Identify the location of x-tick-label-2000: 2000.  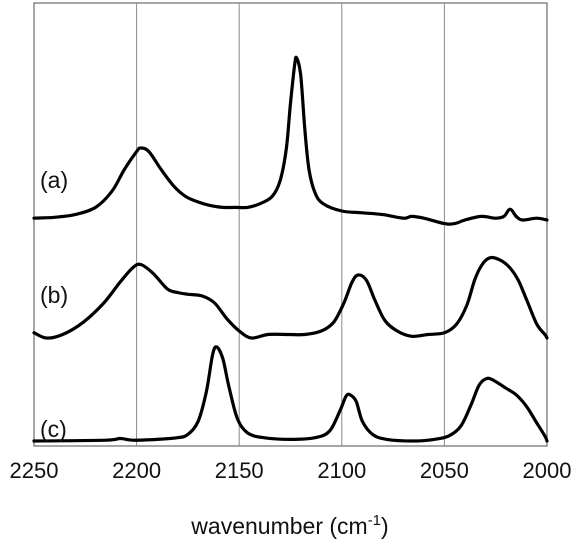
(547, 470).